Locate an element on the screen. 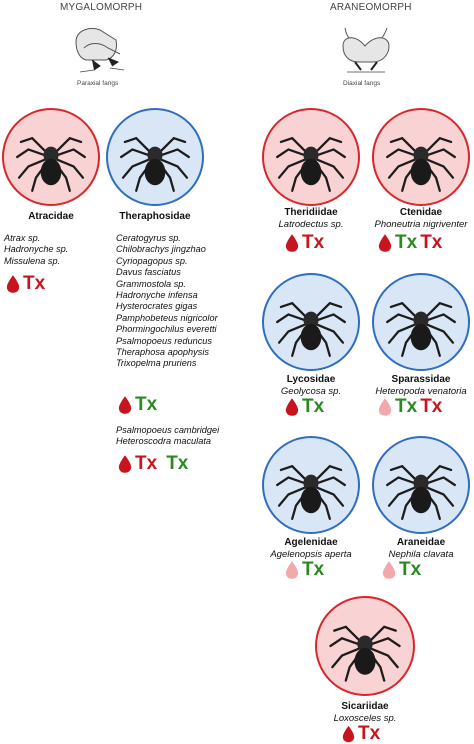  species-item: Hadronyche sp. is located at coordinates (36, 249).